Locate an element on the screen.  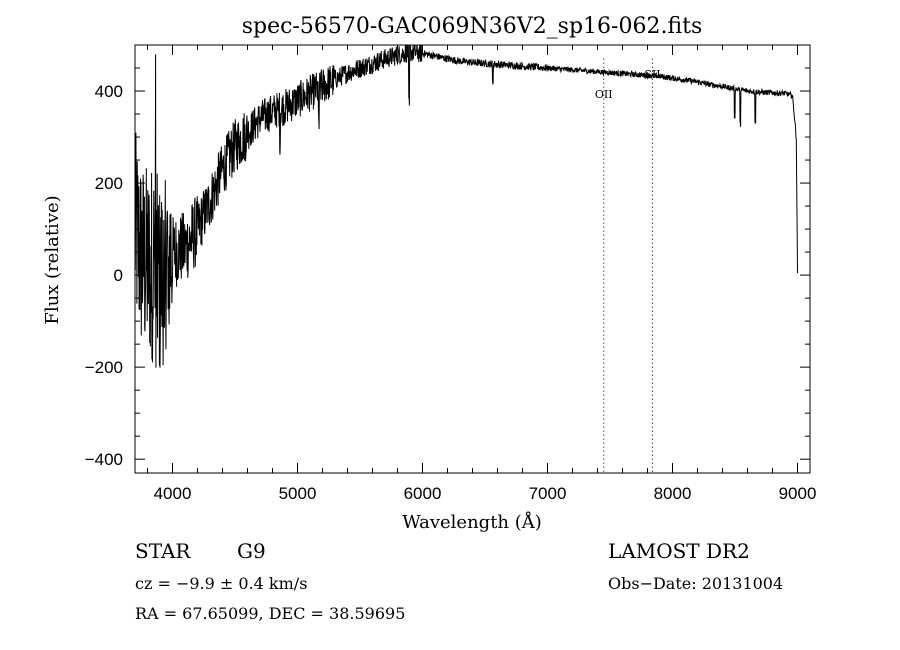
coordinates: RA = 67.65099, DEC = 38.59695 is located at coordinates (270, 613).